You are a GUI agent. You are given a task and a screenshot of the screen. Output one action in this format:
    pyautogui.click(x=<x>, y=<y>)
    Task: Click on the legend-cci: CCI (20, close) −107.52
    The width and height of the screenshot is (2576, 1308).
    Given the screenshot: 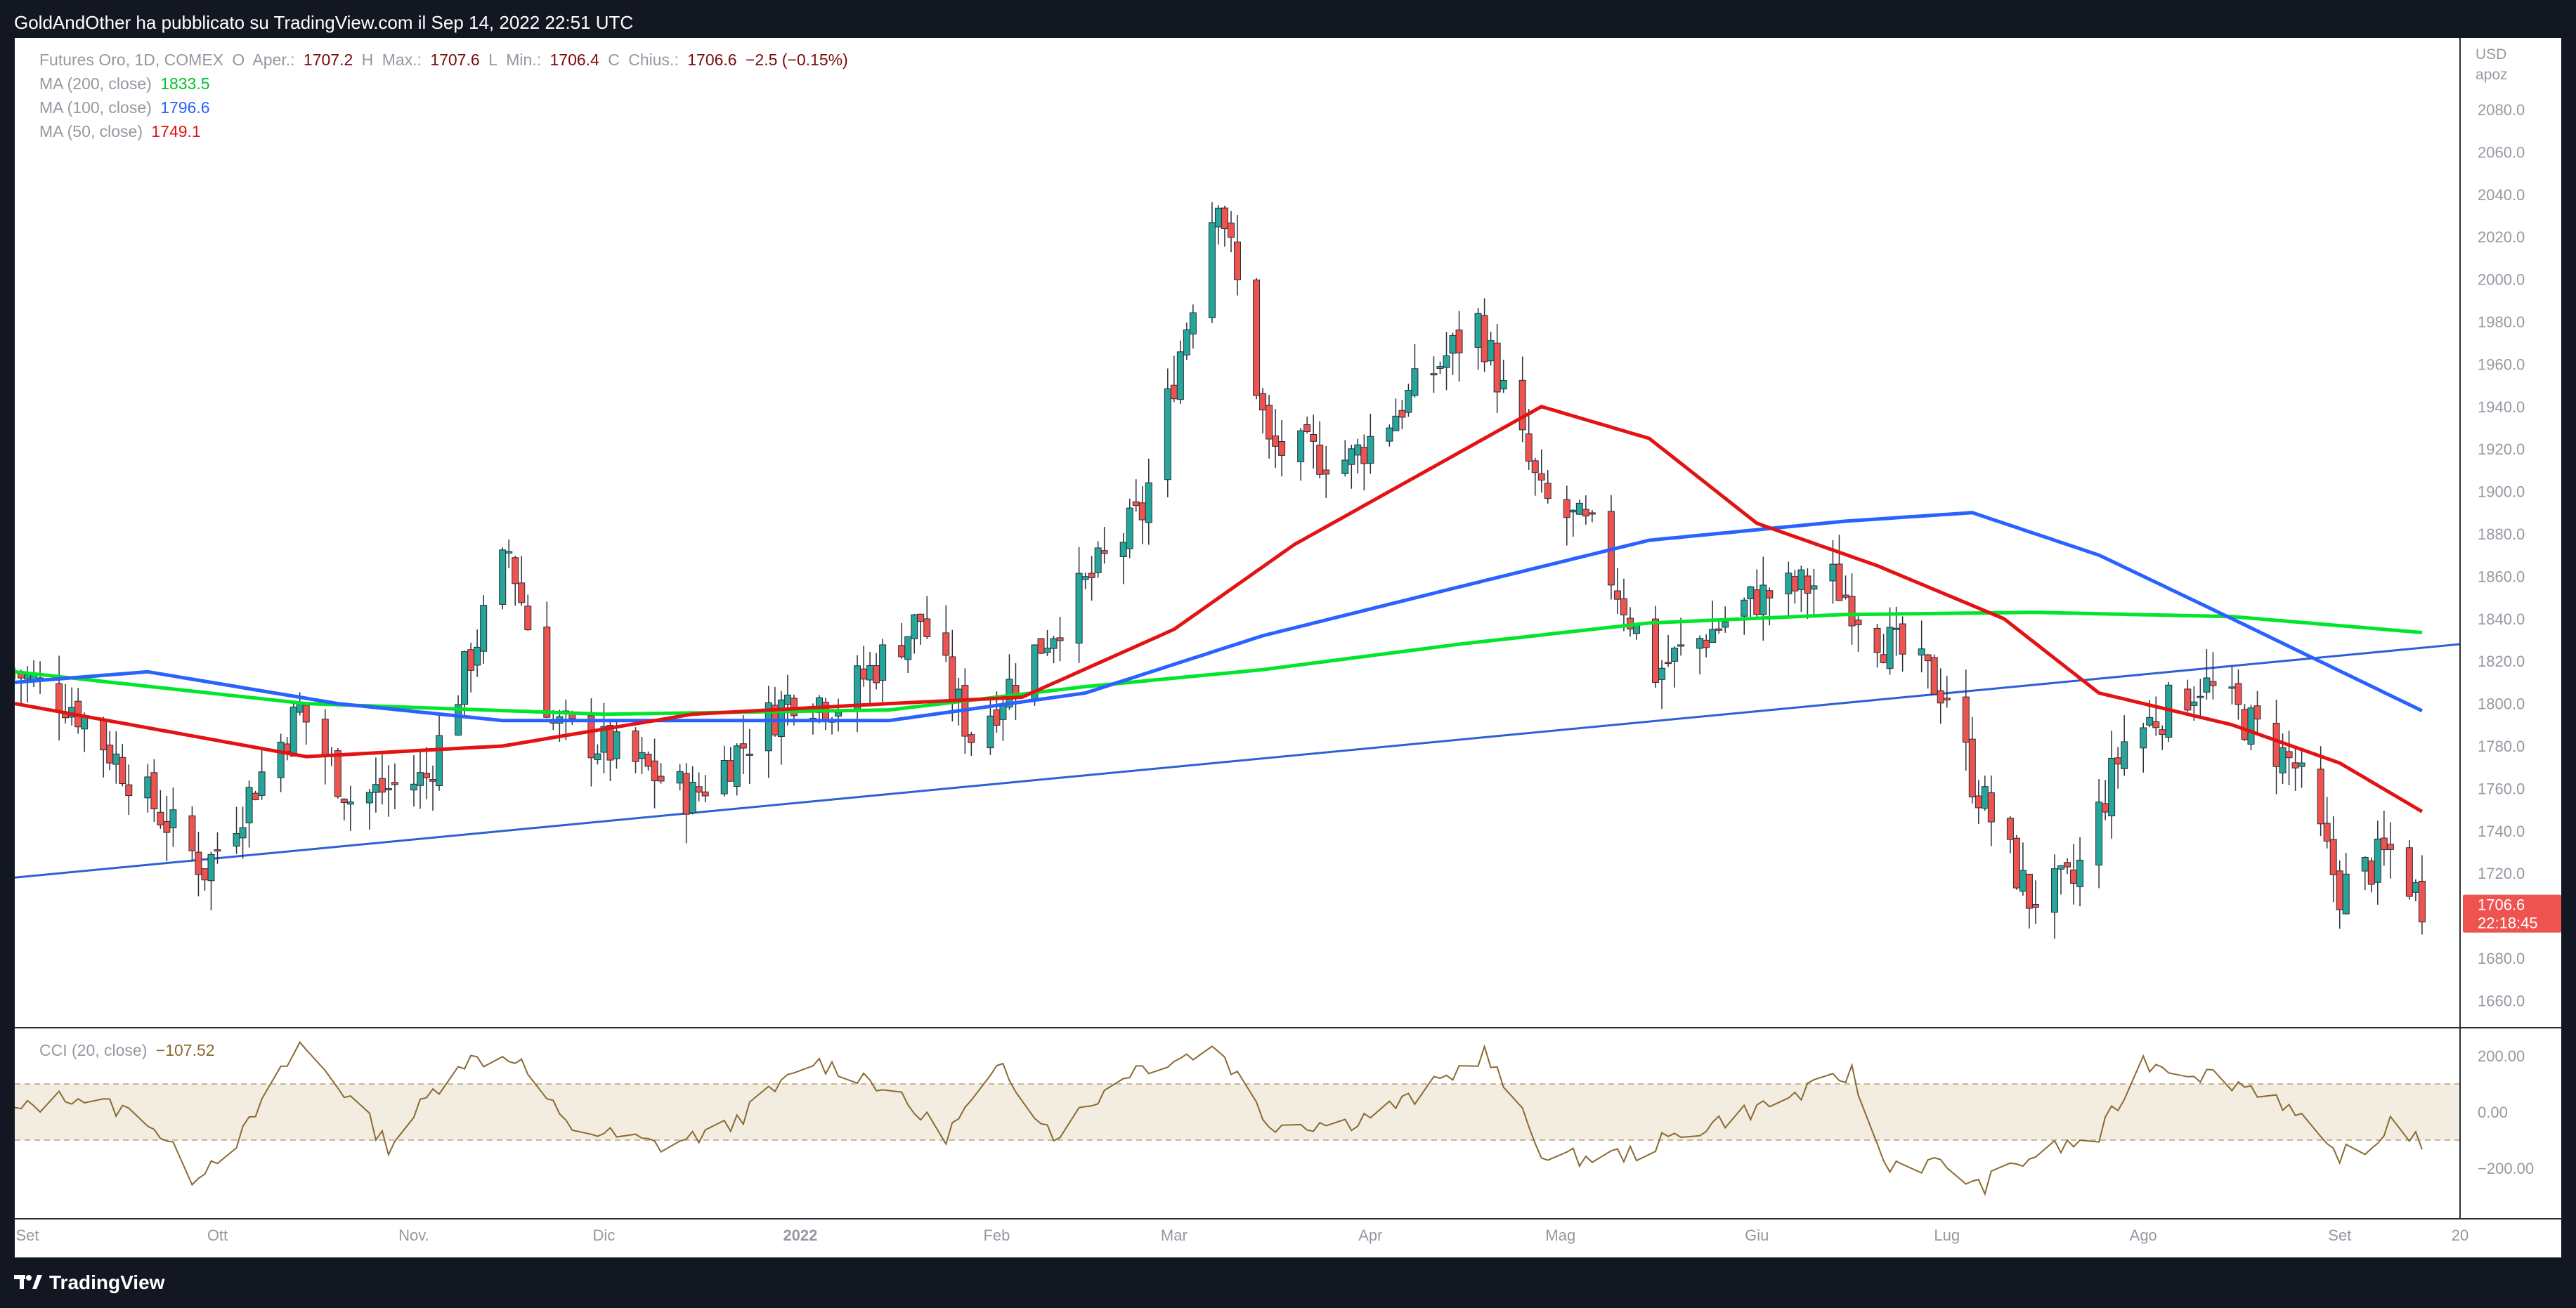 What is the action you would take?
    pyautogui.click(x=129, y=1050)
    